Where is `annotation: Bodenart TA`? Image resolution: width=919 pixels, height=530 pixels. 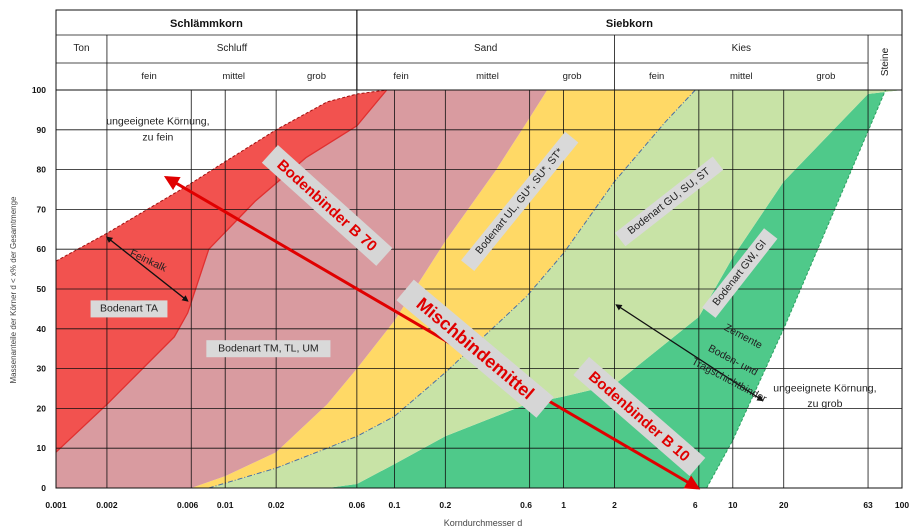 annotation: Bodenart TA is located at coordinates (129, 309).